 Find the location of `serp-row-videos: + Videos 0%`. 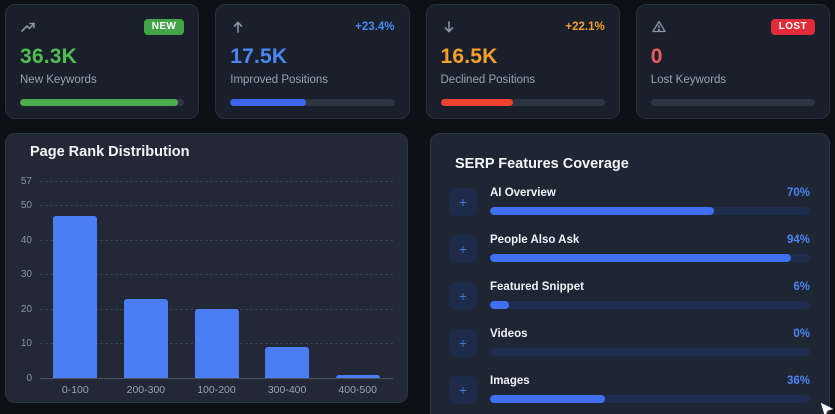

serp-row-videos: + Videos 0% is located at coordinates (629, 350).